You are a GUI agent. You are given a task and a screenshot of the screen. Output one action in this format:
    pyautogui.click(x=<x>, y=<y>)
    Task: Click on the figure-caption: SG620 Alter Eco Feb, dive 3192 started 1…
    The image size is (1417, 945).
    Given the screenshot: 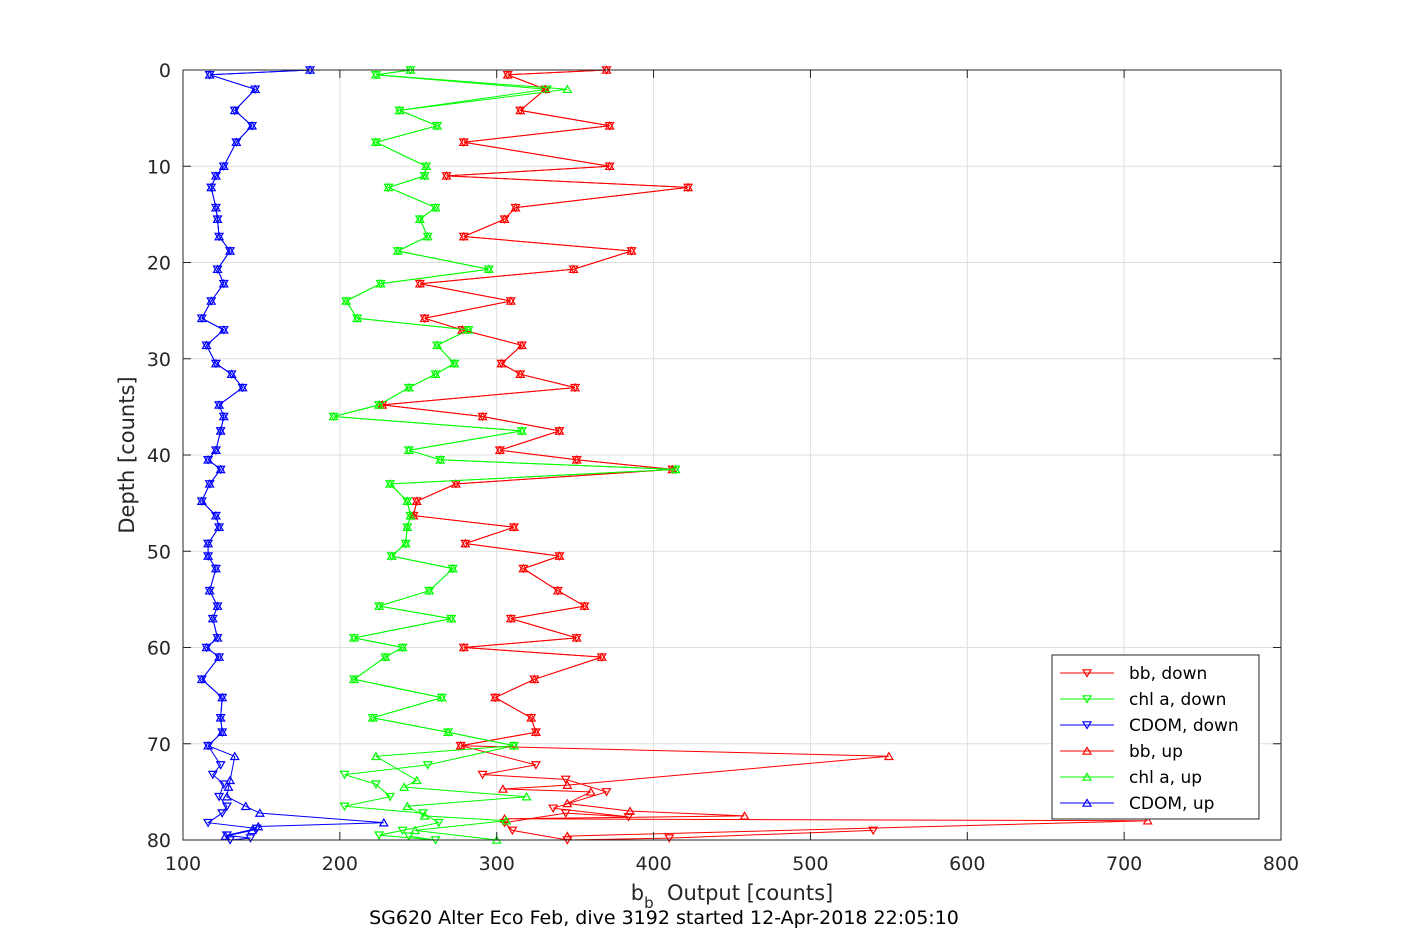 What is the action you would take?
    pyautogui.click(x=664, y=918)
    